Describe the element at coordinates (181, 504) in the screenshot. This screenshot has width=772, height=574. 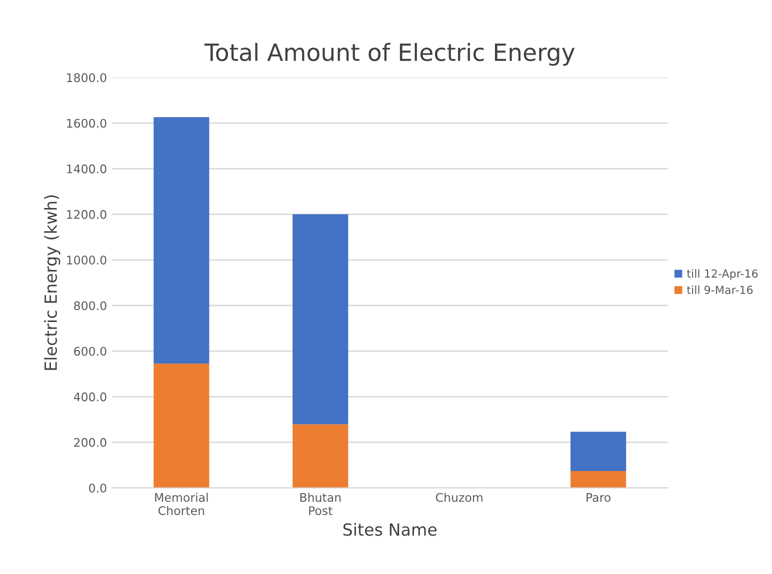
I see `x-tick-label: Memorial Chorten` at that location.